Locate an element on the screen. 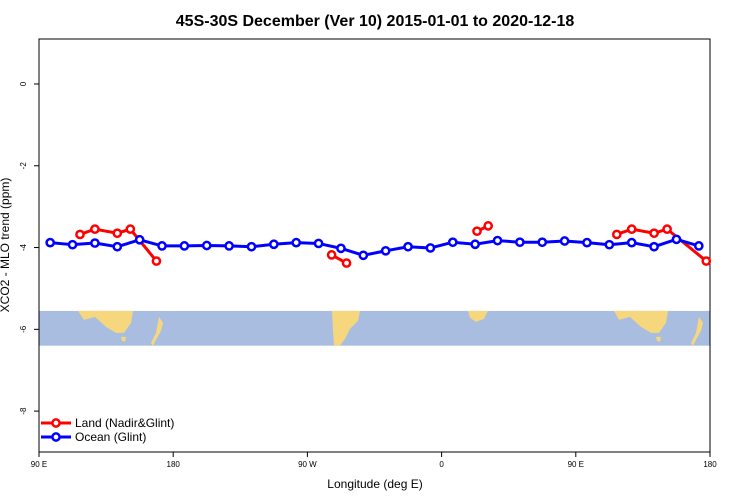  series-layer is located at coordinates (378, 244).